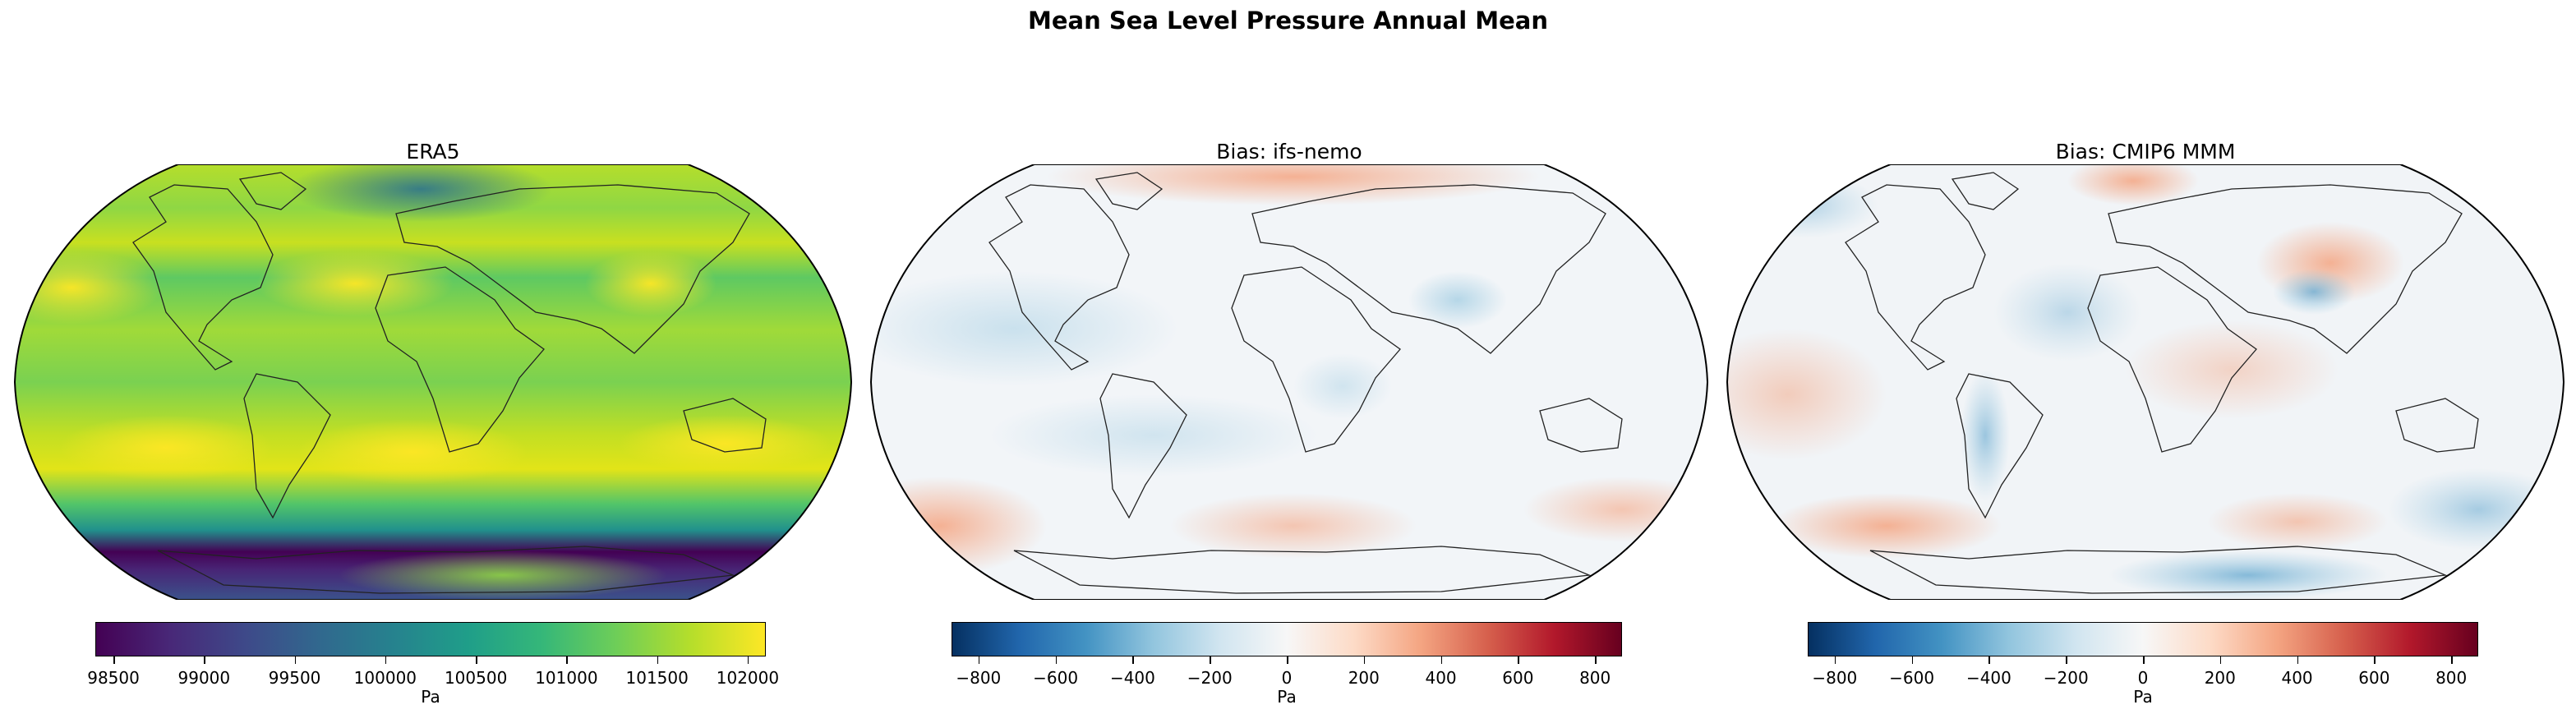  I want to click on colorbar-tick-label: 100000, so click(385, 678).